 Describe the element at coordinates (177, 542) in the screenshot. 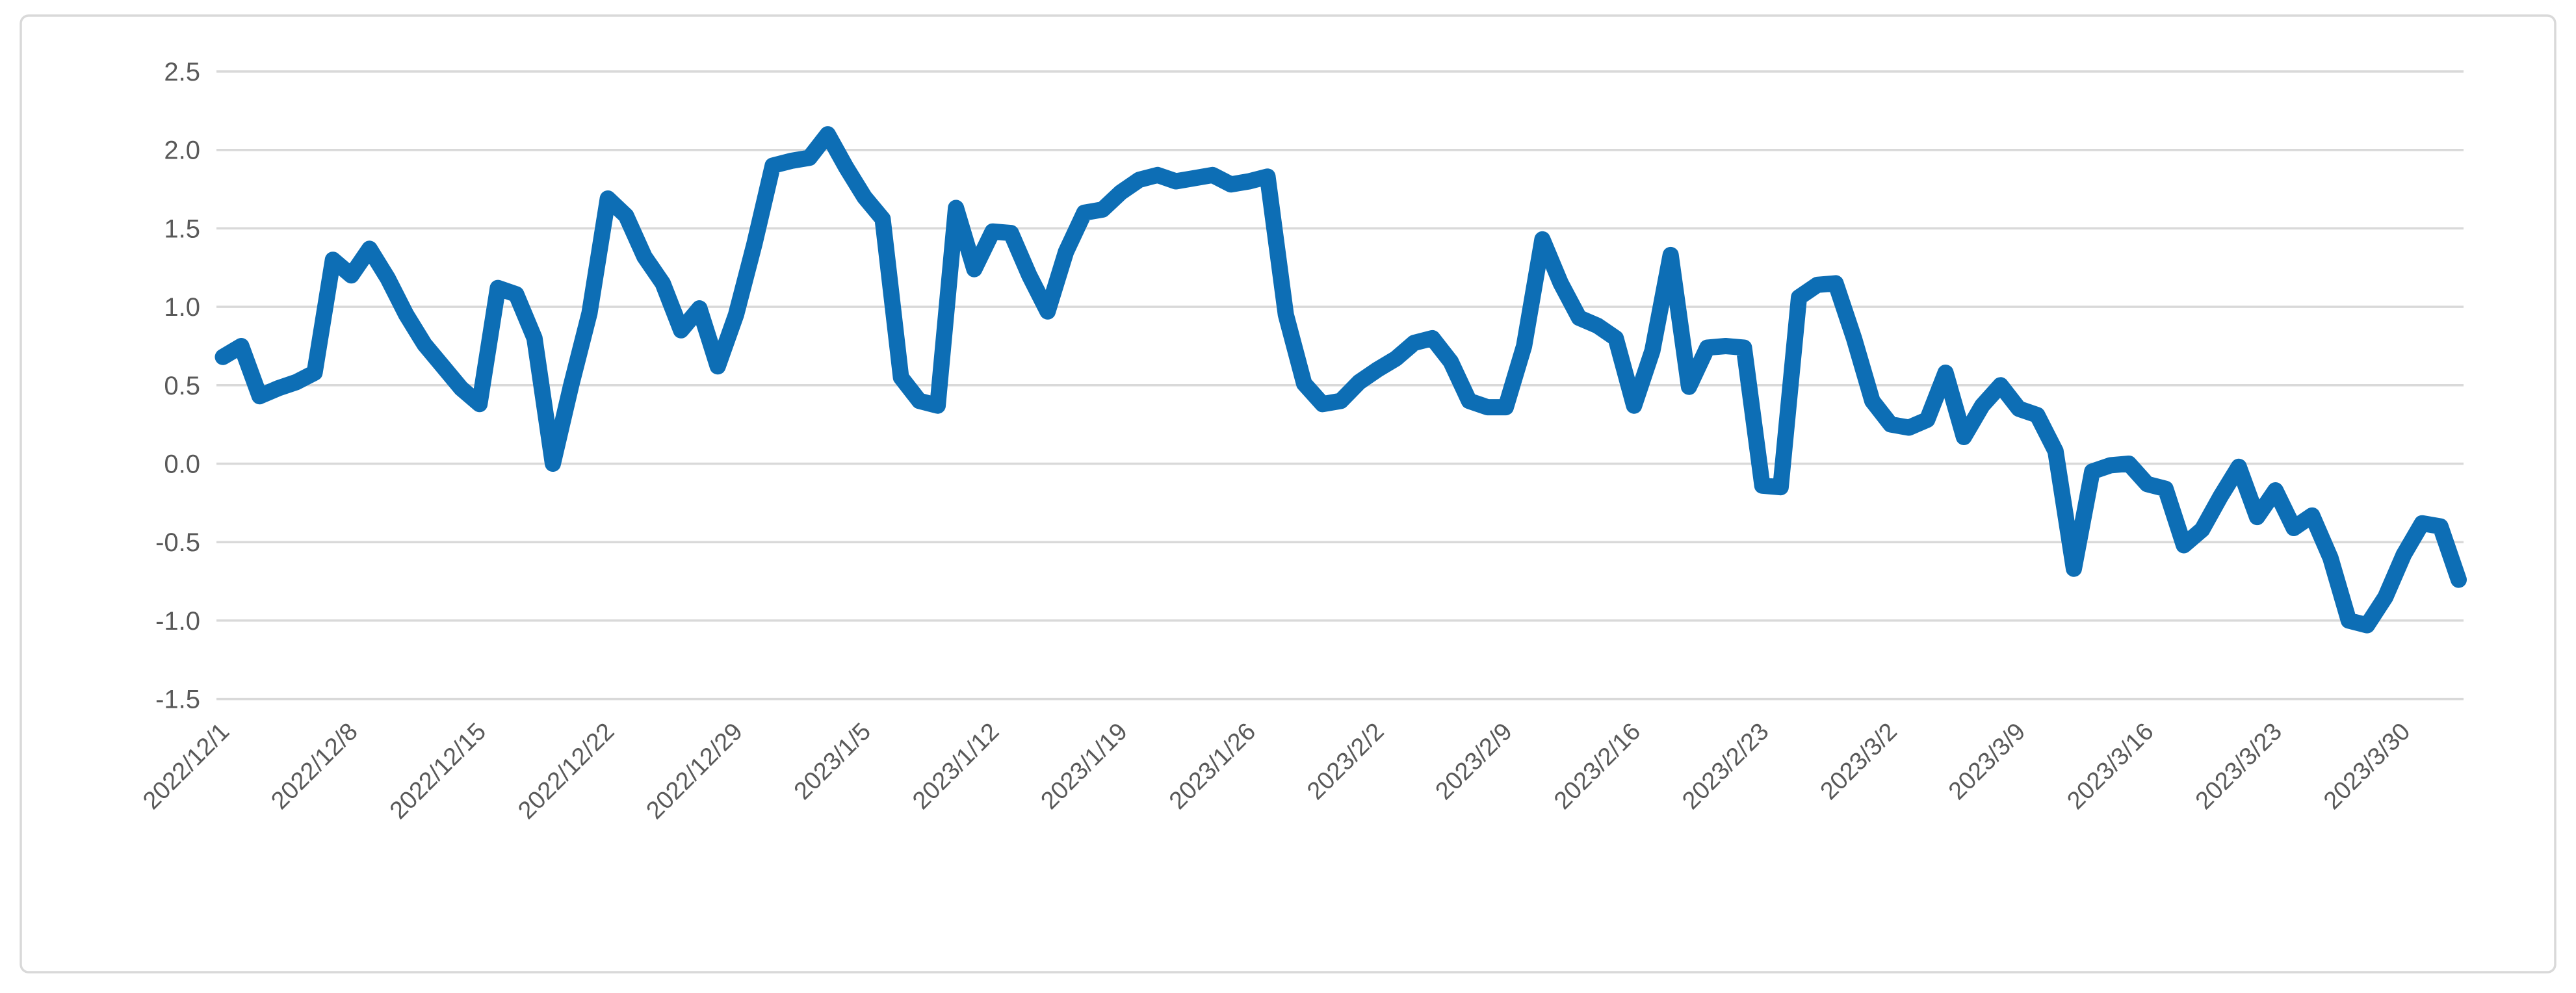

I see `y-tick-label: -0.5` at that location.